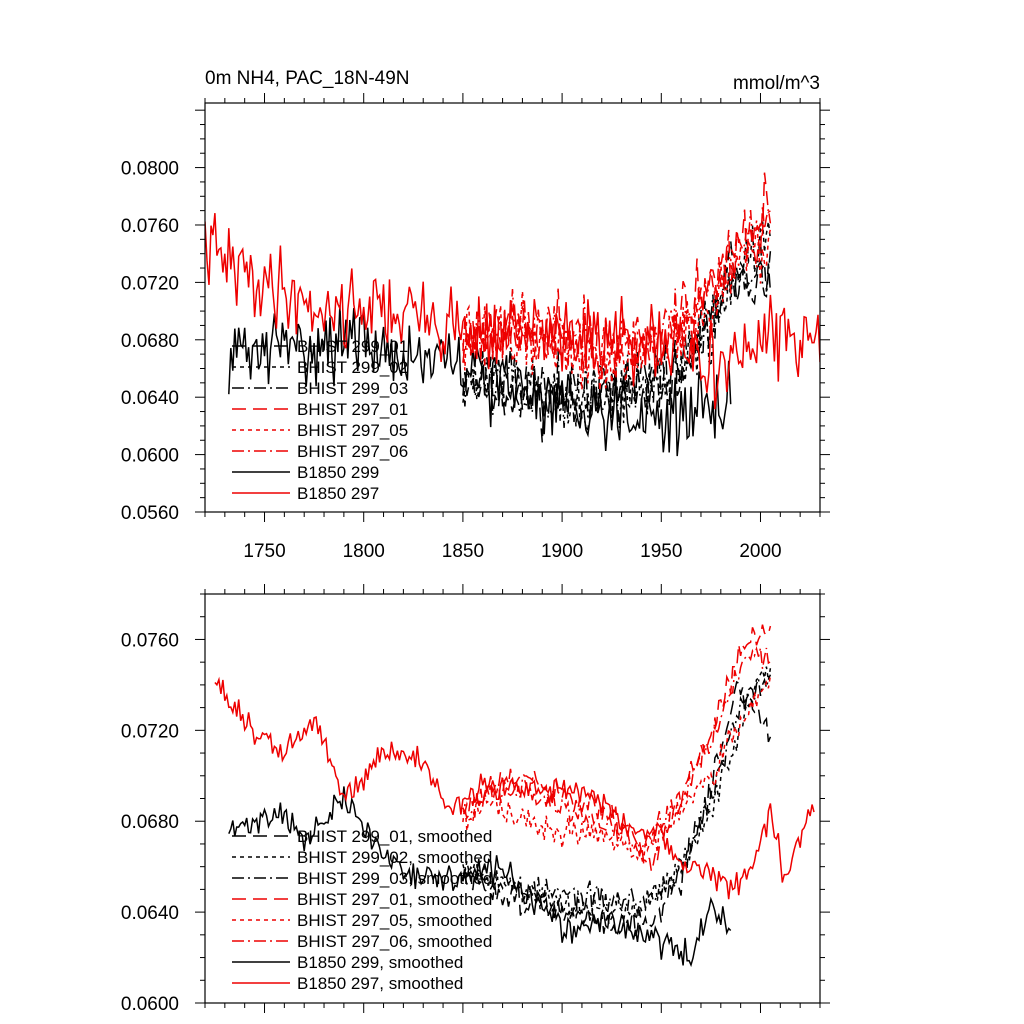 The image size is (1024, 1024). What do you see at coordinates (352, 451) in the screenshot?
I see `legend-label: BHIST 297_06` at bounding box center [352, 451].